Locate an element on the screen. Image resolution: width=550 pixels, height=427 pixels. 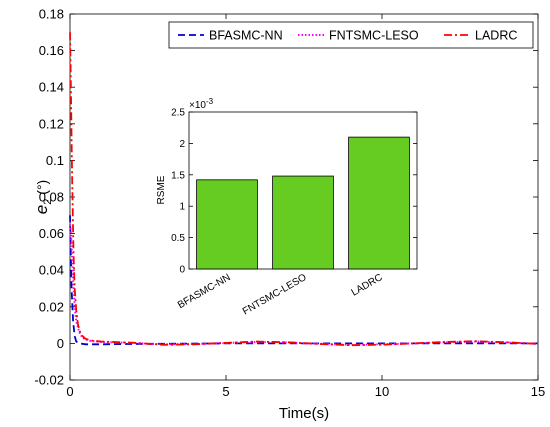
inset-y-tick-label: 1.5 is located at coordinates (178, 175).